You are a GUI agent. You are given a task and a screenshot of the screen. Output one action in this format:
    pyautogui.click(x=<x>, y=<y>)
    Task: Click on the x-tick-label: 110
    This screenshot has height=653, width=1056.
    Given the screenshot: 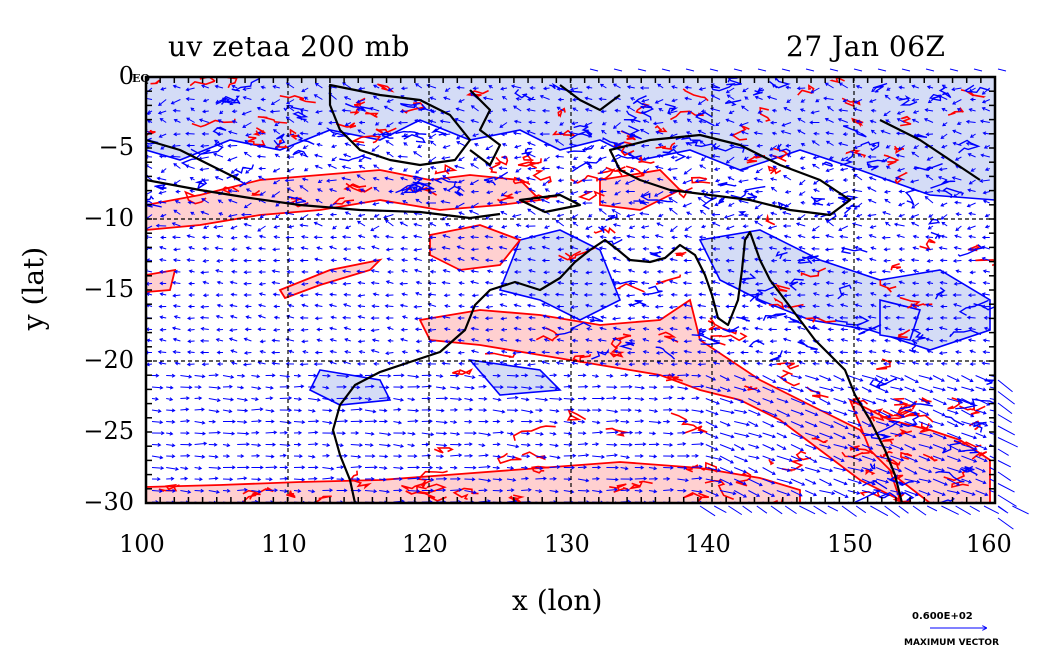 What is the action you would take?
    pyautogui.click(x=284, y=544)
    